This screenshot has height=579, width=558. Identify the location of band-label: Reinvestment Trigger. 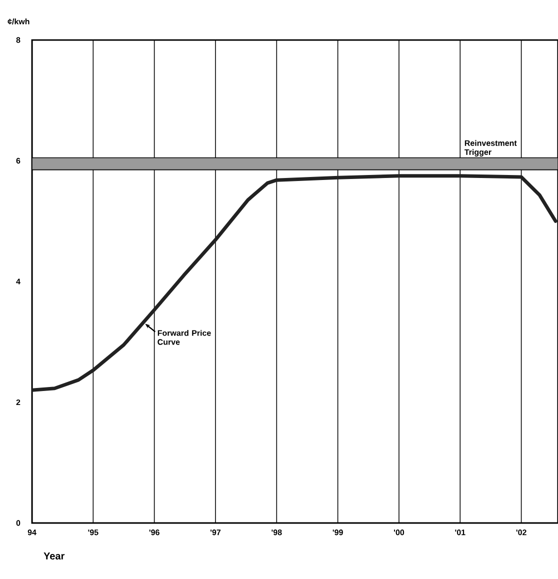
(490, 148).